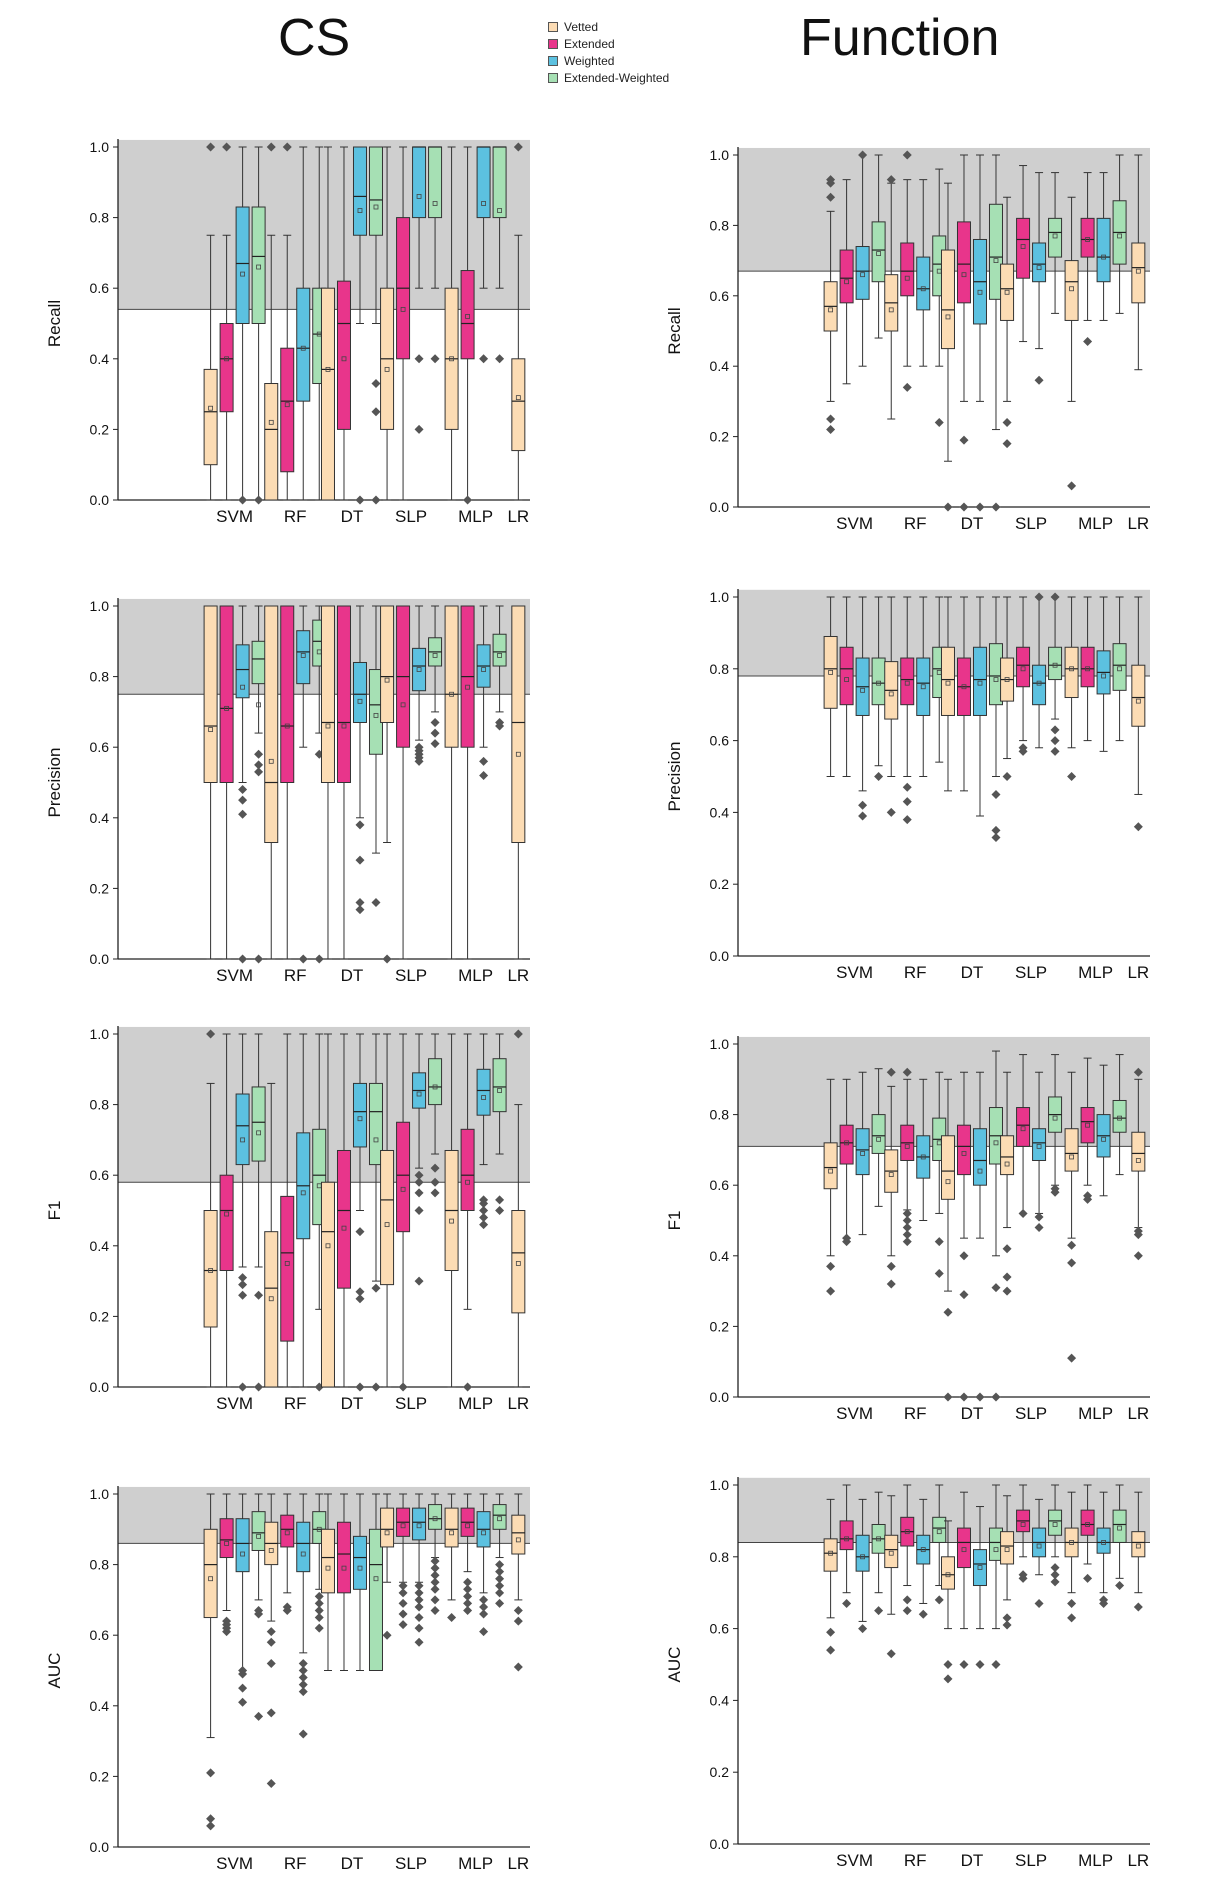 This screenshot has height=1887, width=1232. Describe the element at coordinates (352, 516) in the screenshot. I see `category-label: DT` at that location.